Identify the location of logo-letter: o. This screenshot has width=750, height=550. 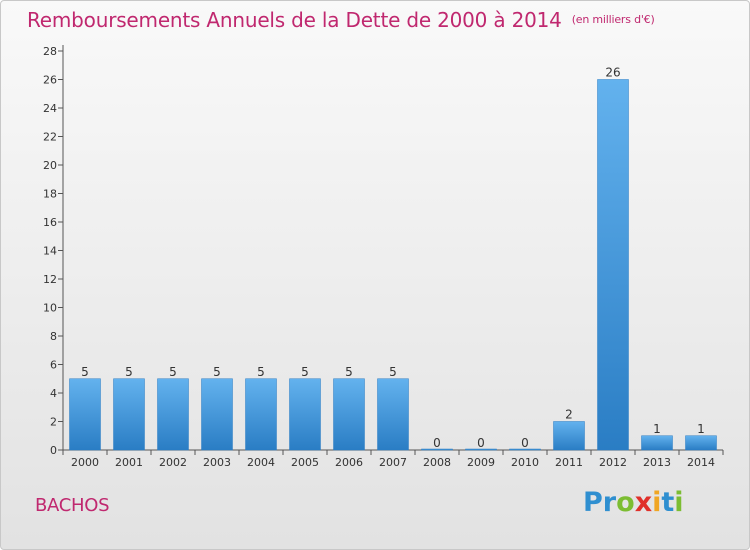
(625, 502).